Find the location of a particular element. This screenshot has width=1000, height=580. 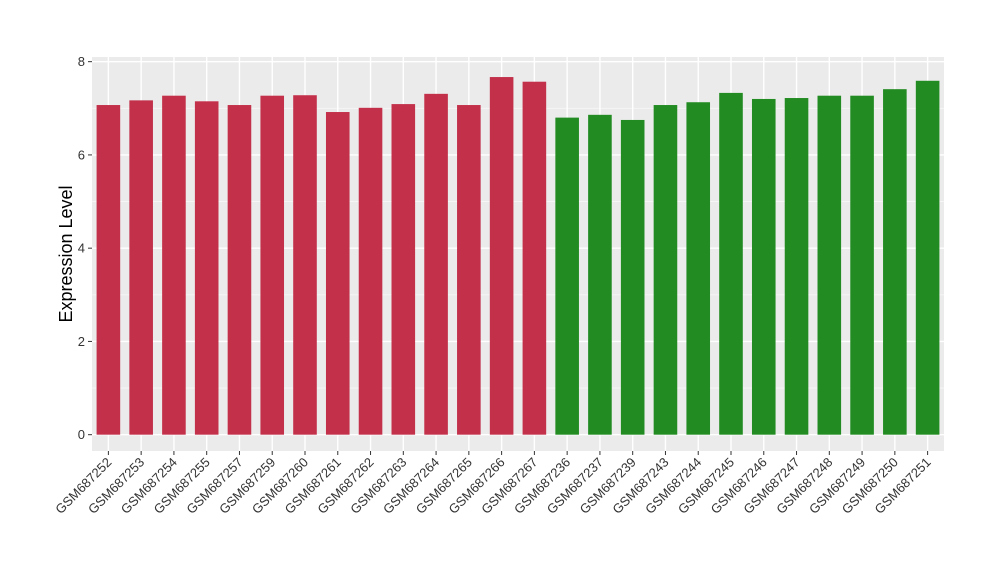

bar-GSM687260 is located at coordinates (305, 265).